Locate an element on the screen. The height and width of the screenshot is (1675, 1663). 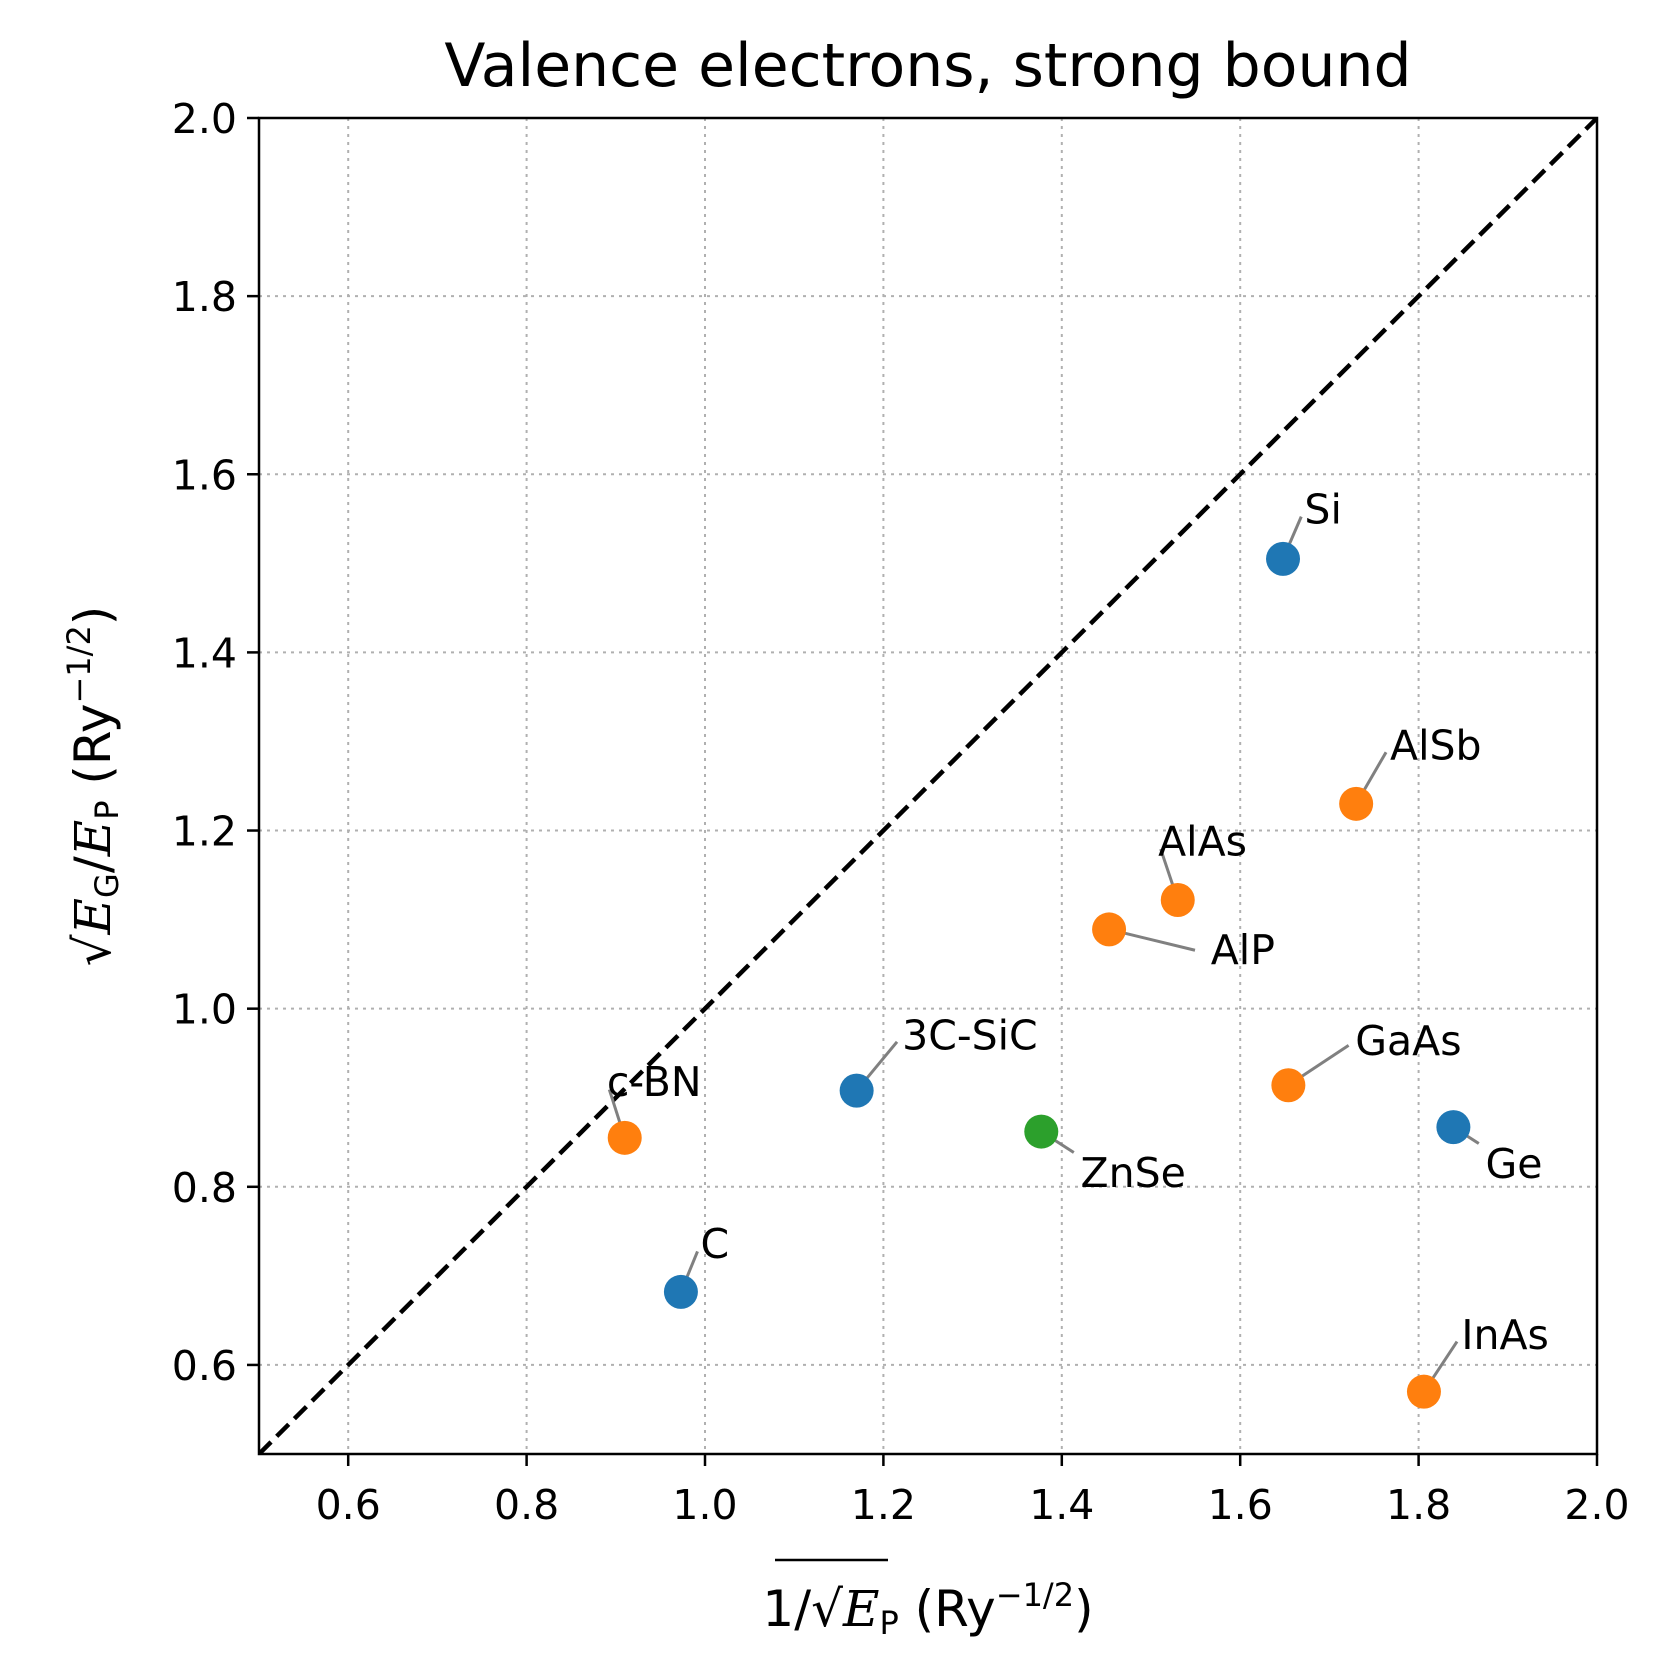
point-c is located at coordinates (680, 1291).